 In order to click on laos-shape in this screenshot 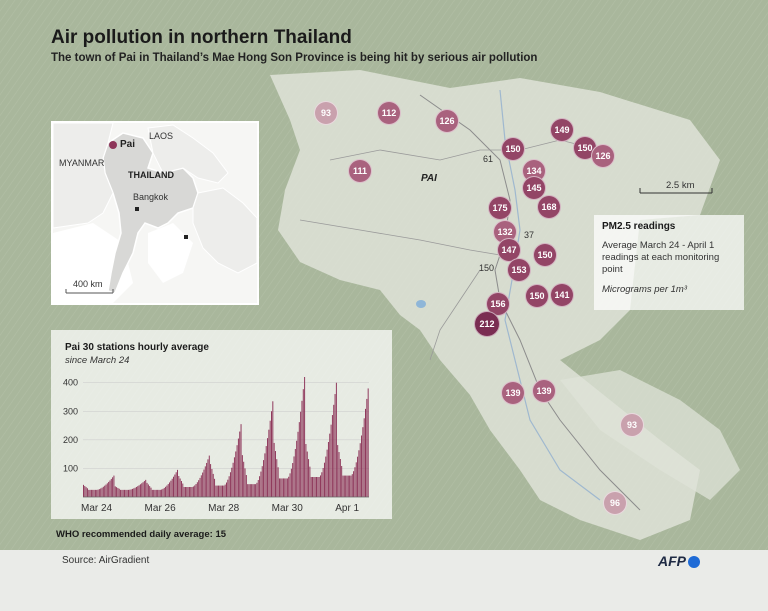, I will do `click(188, 154)`.